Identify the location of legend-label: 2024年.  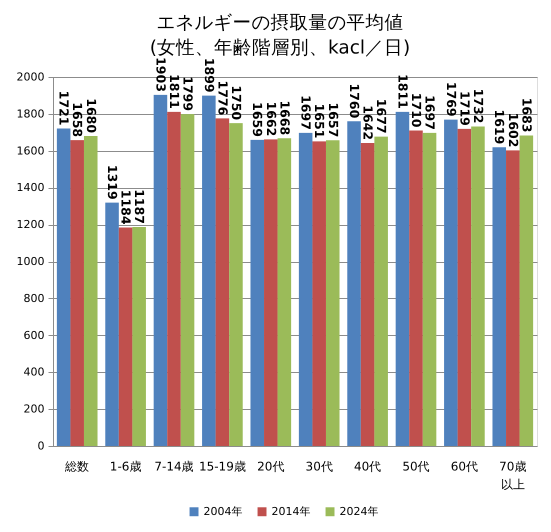
(359, 511).